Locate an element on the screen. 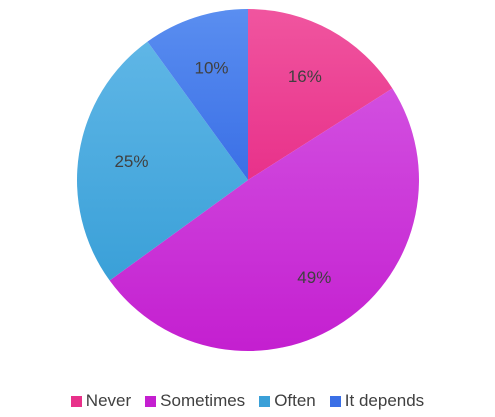 The height and width of the screenshot is (417, 495). legend-label-it-depends: It depends is located at coordinates (384, 400).